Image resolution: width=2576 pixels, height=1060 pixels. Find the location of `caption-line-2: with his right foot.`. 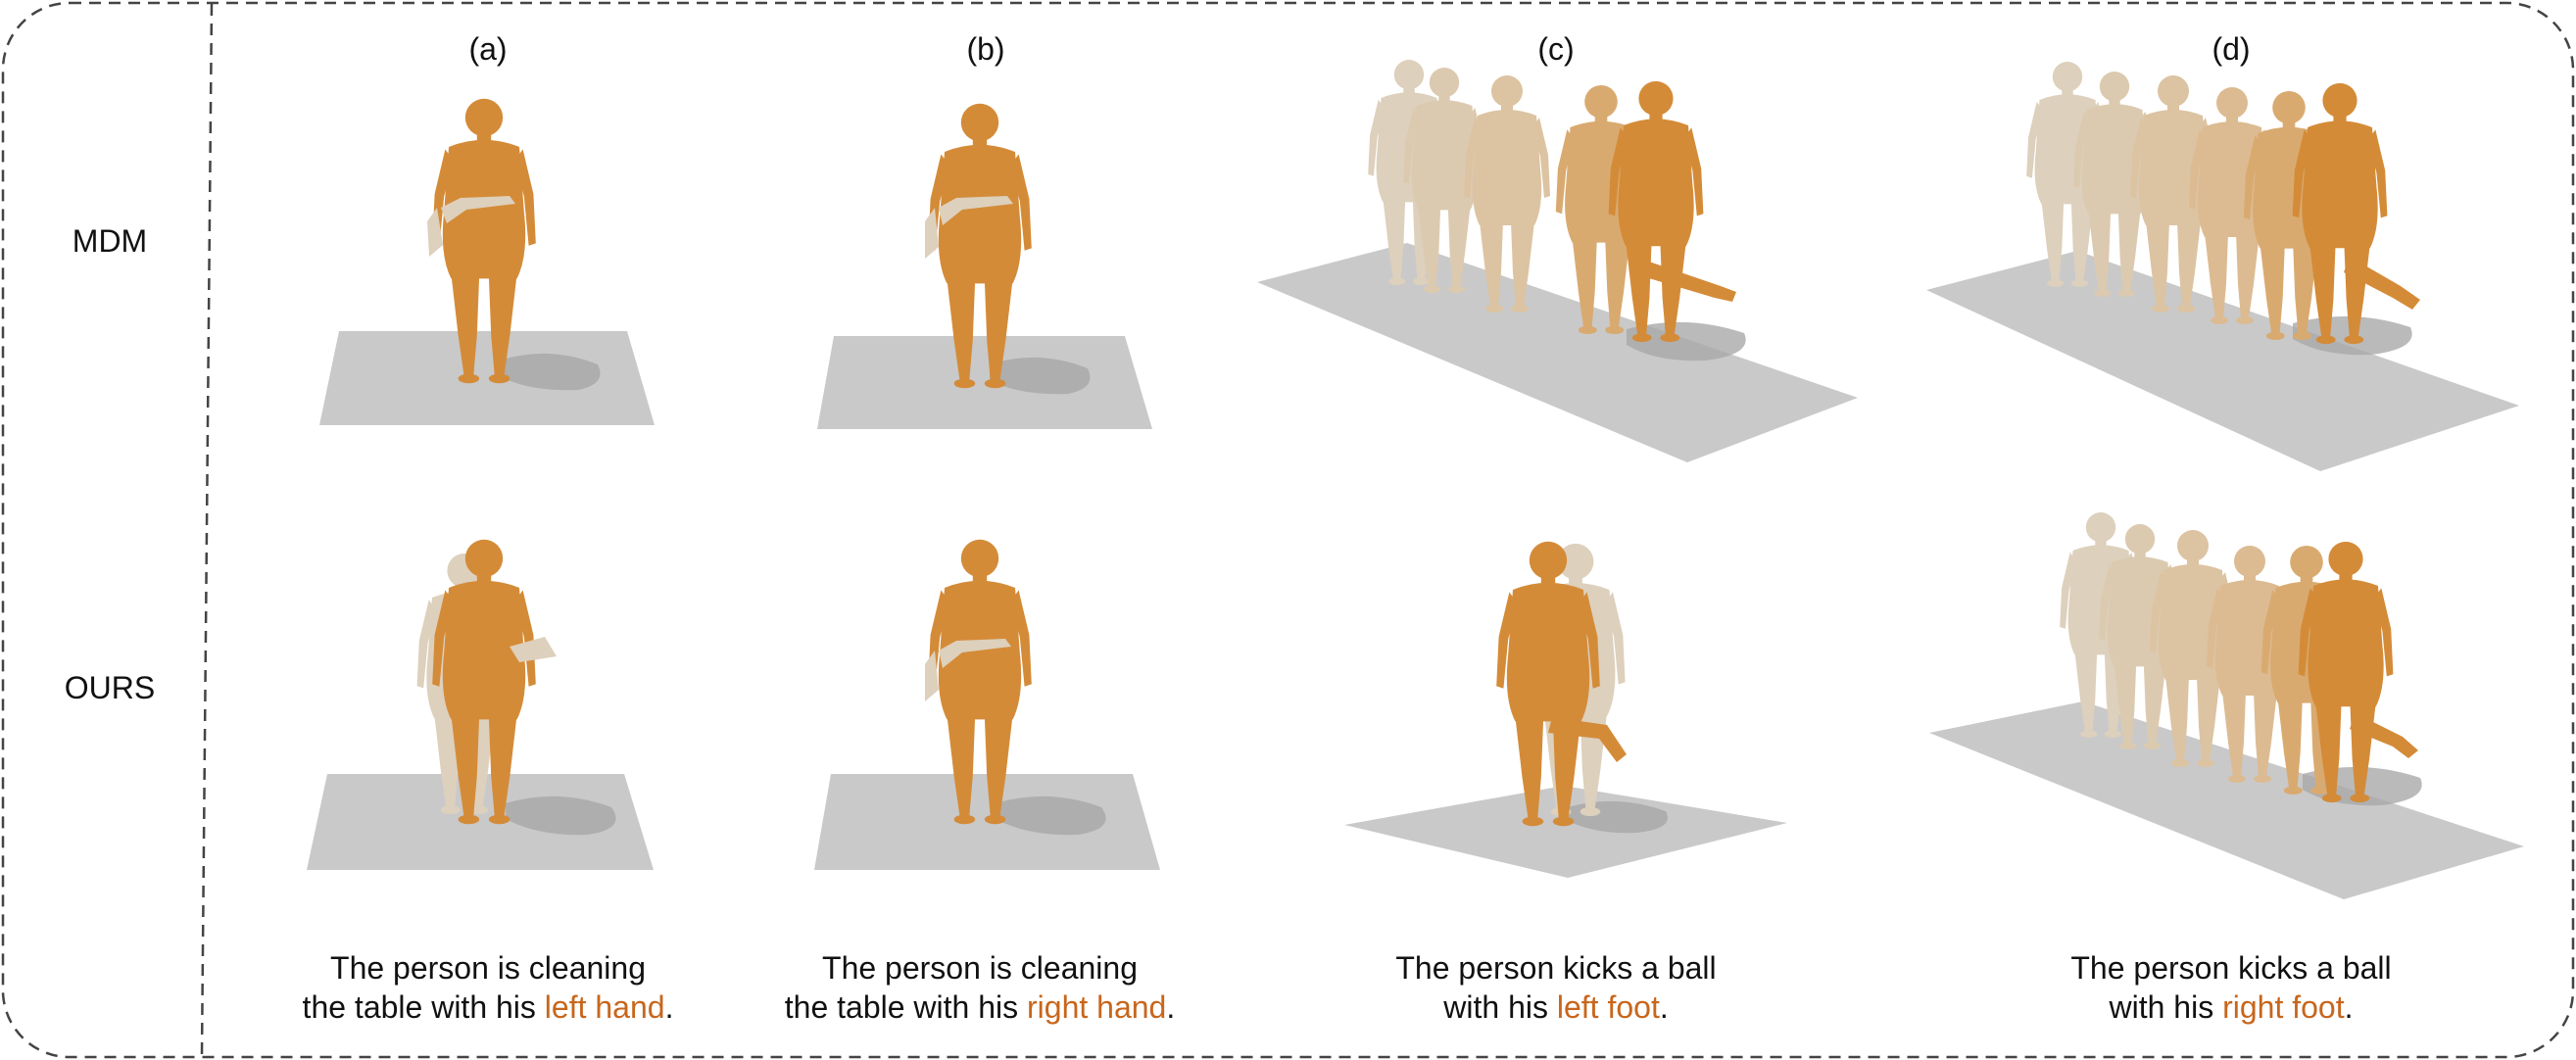

caption-line-2: with his right foot. is located at coordinates (2231, 1008).